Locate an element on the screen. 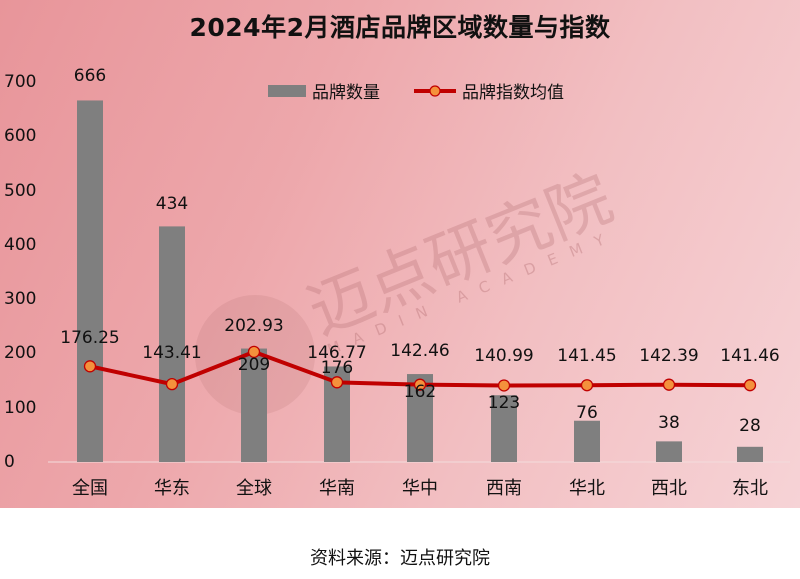 The image size is (800, 579). x-tick-label: 华东 is located at coordinates (172, 488).